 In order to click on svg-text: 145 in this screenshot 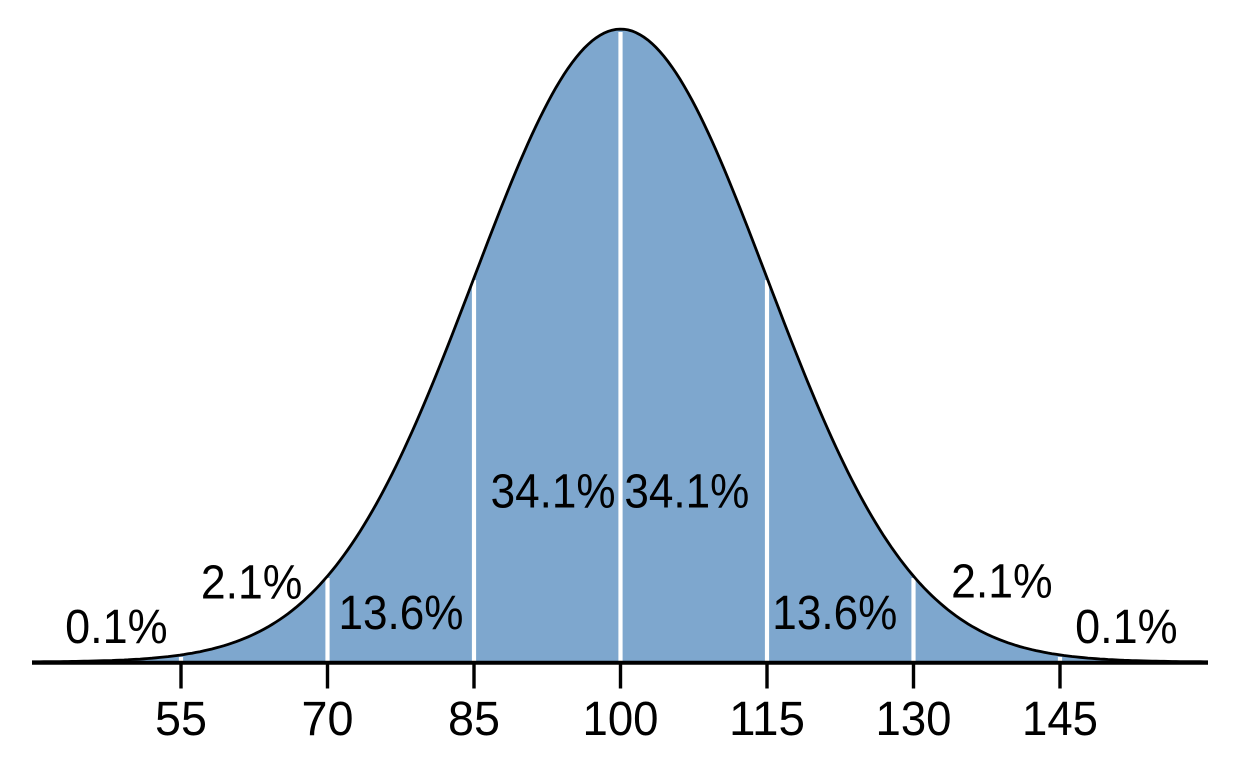, I will do `click(1060, 719)`.